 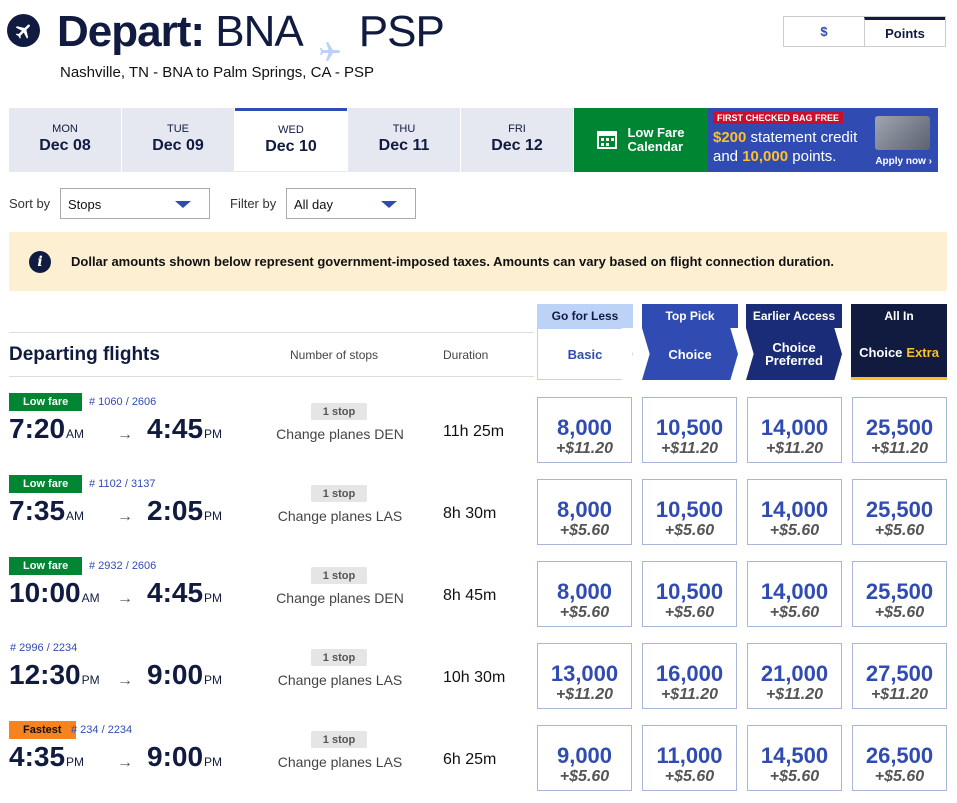 I want to click on fare-tagline: Go for Less, so click(x=585, y=316).